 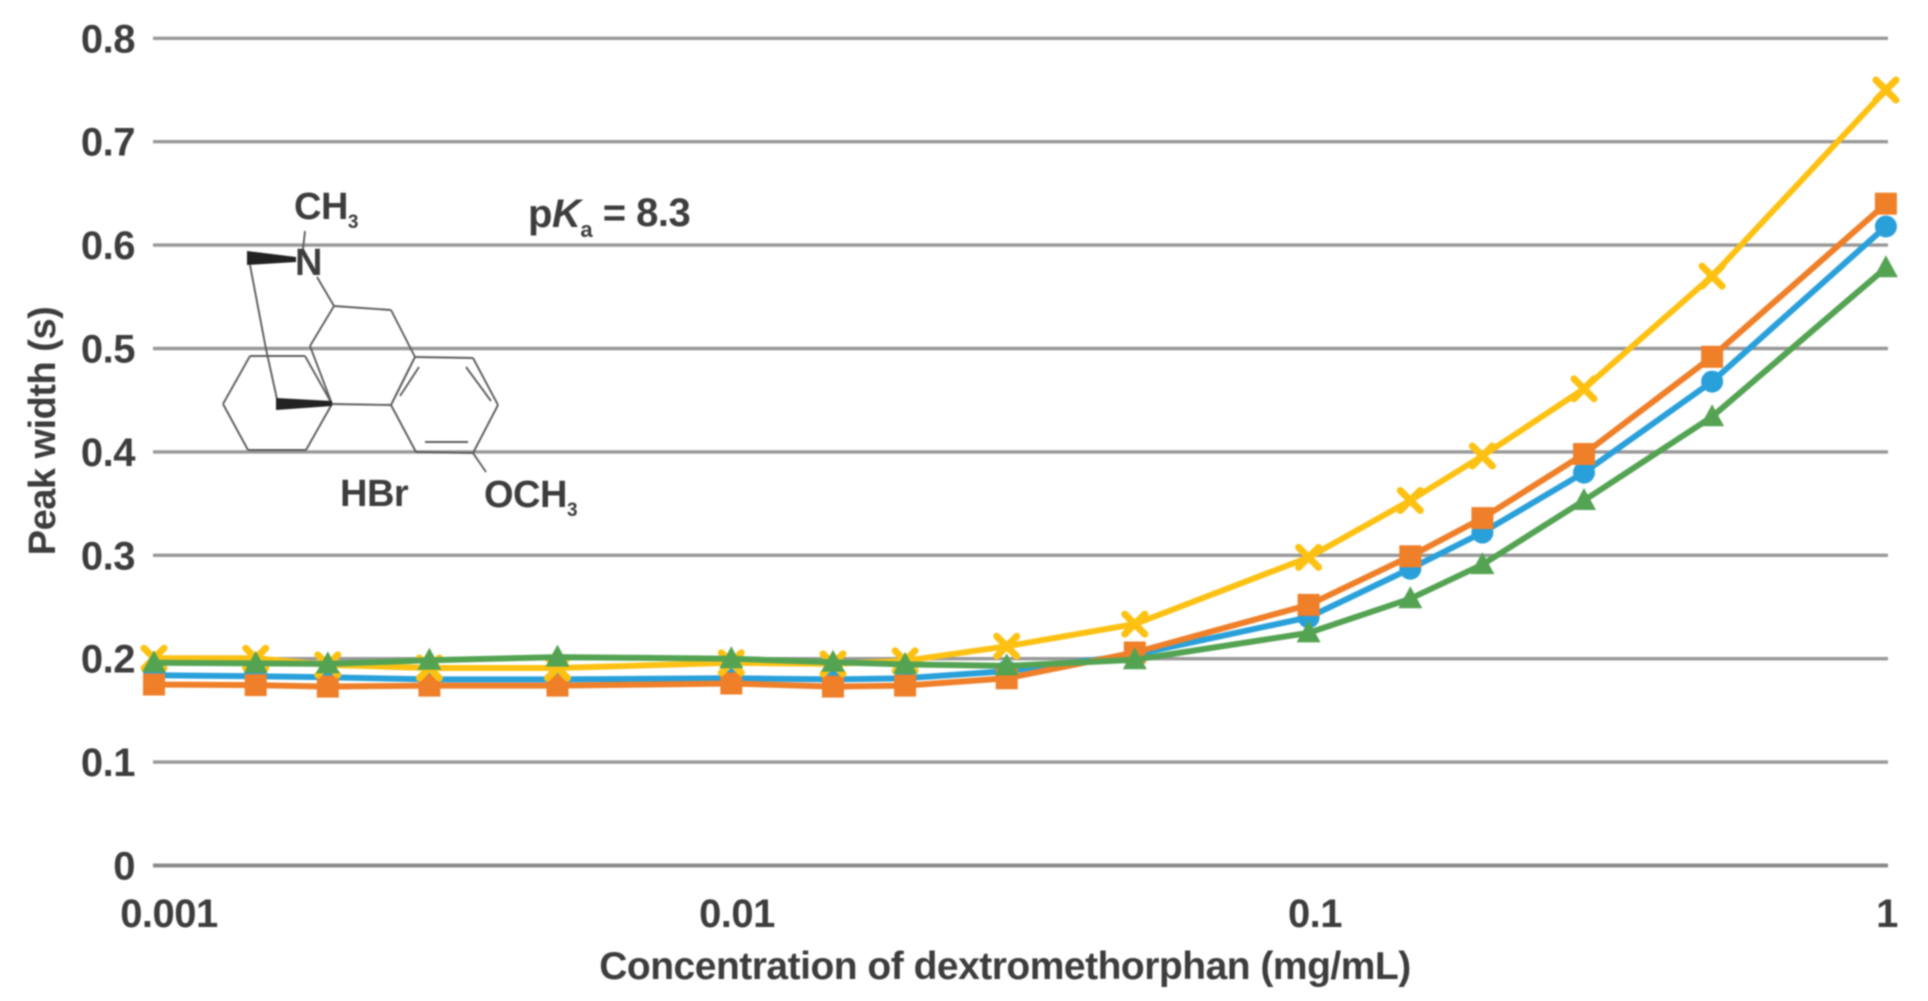 What do you see at coordinates (374, 494) in the screenshot?
I see `svg-text: HBr` at bounding box center [374, 494].